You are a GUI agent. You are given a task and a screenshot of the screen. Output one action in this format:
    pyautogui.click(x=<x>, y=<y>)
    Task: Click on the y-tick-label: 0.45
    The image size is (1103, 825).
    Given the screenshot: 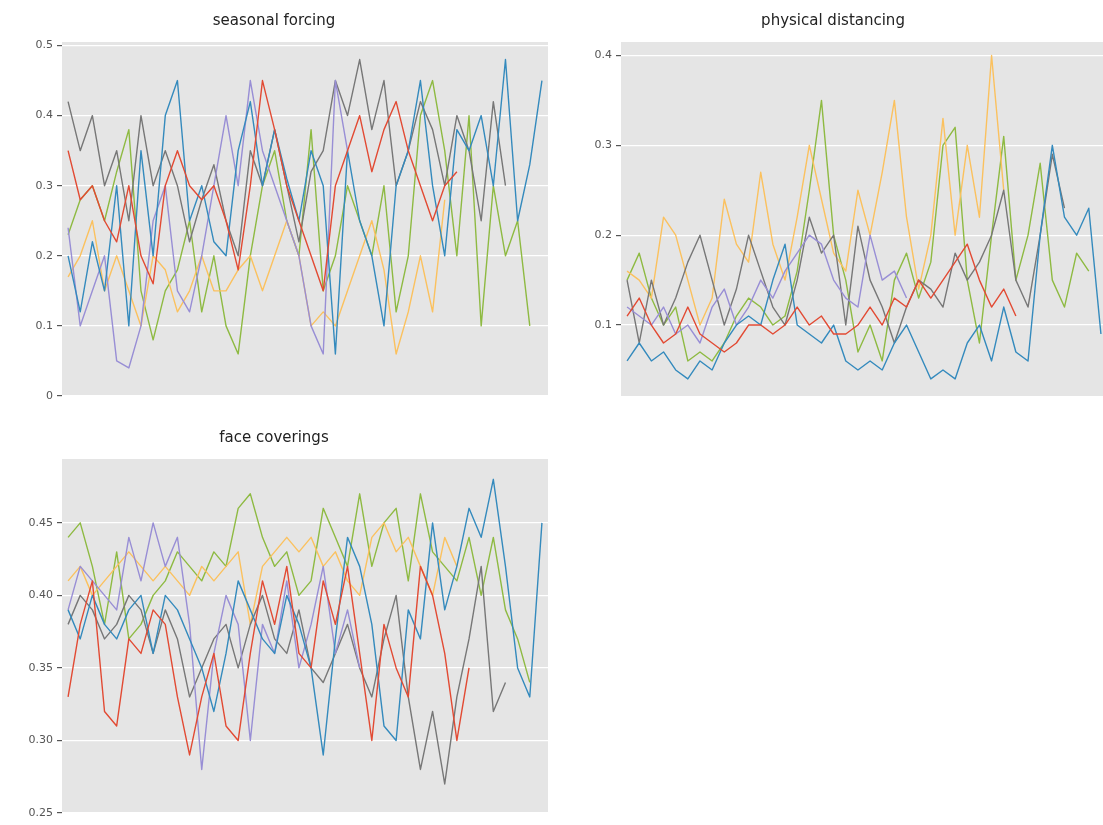 What is the action you would take?
    pyautogui.click(x=40, y=522)
    